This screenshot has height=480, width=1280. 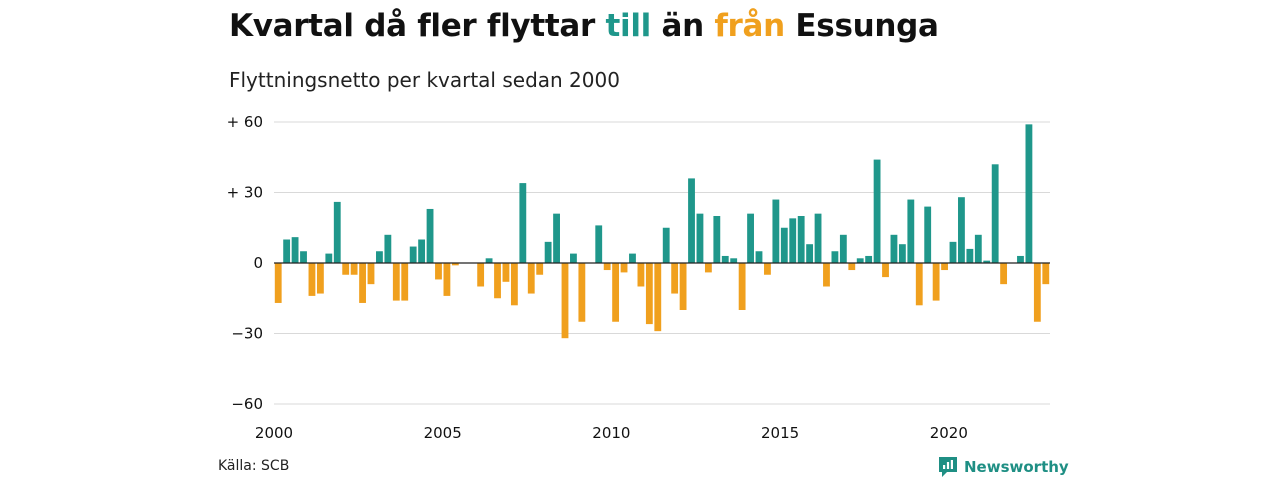 What do you see at coordinates (247, 404) in the screenshot?
I see `y-tick-label: −60` at bounding box center [247, 404].